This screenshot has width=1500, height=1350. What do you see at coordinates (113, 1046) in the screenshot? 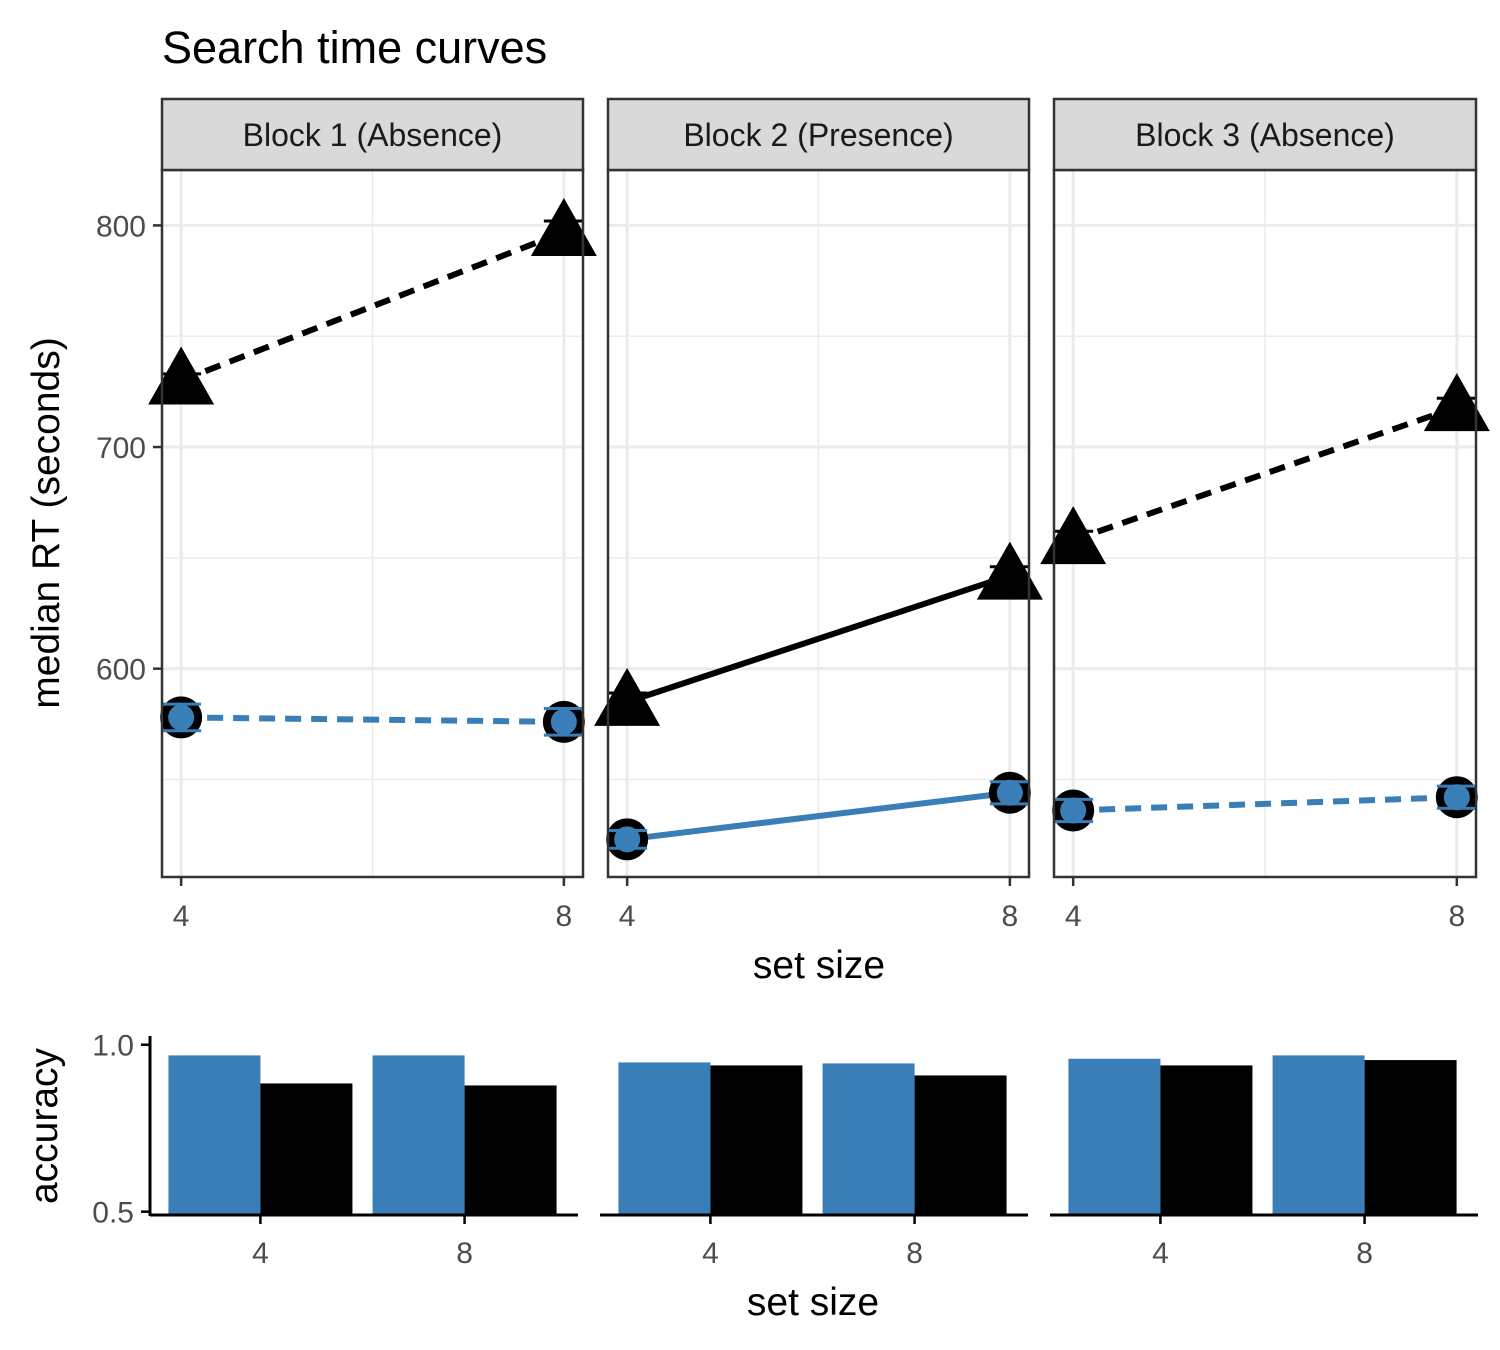
I see `y-tick-label: 1.0` at bounding box center [113, 1046].